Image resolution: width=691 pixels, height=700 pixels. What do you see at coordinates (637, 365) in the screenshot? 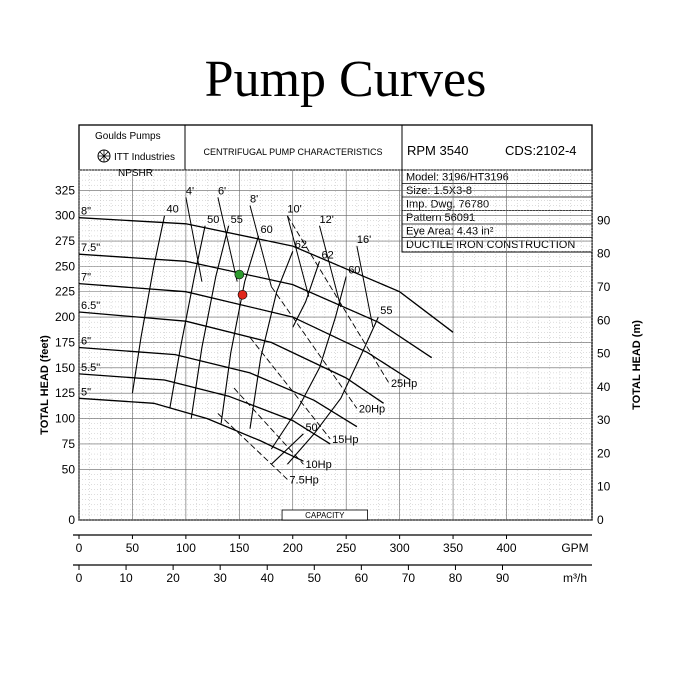
I see `y2-axis-label: TOTAL HEAD (m)` at bounding box center [637, 365].